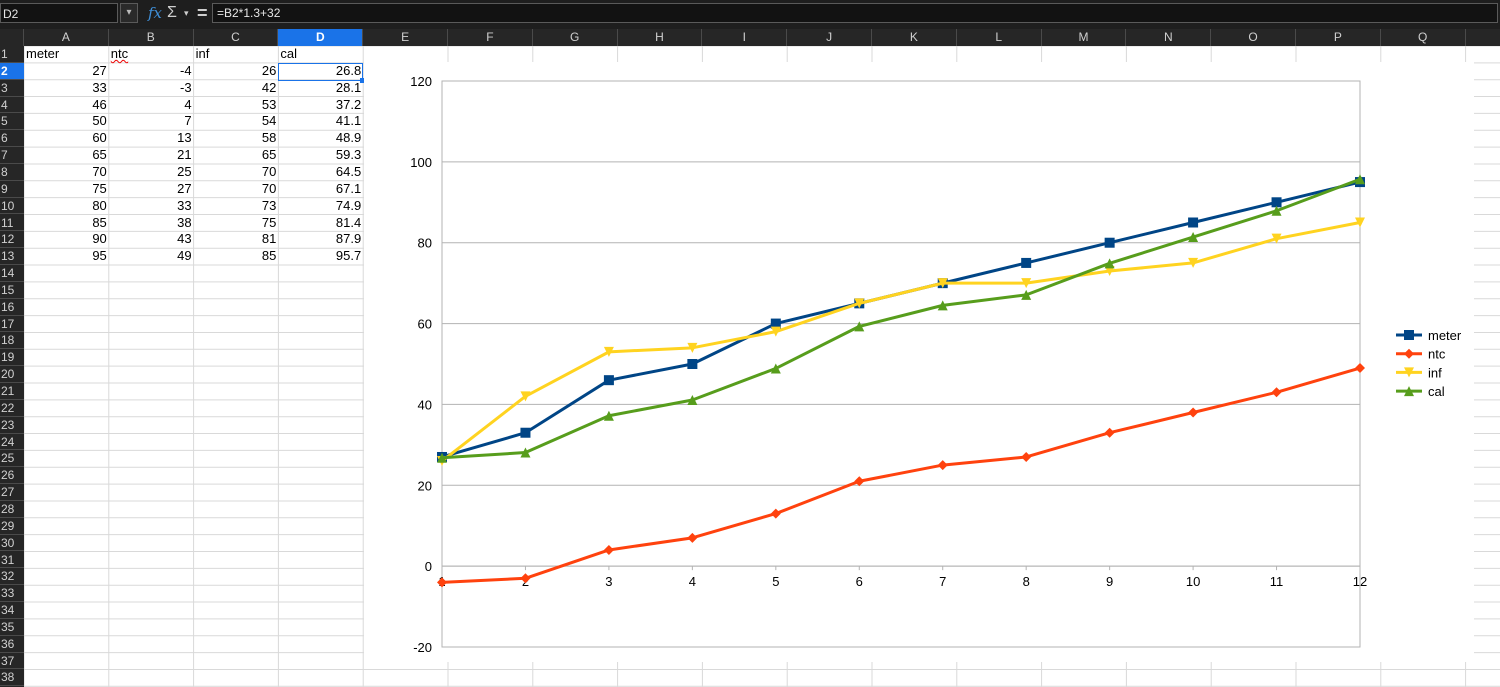 This screenshot has width=1500, height=687. I want to click on data-cell: 64.5, so click(348, 171).